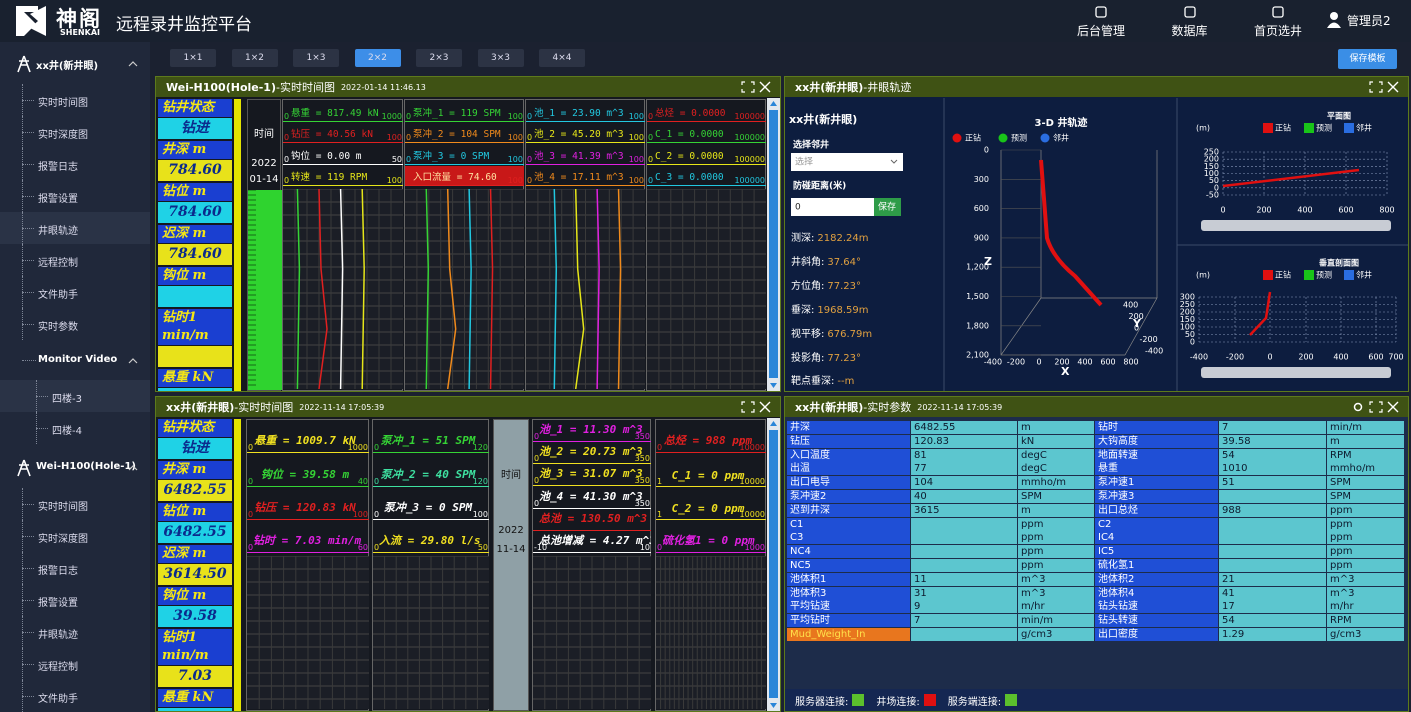  Describe the element at coordinates (887, 207) in the screenshot. I see `save-label: 保存` at that location.